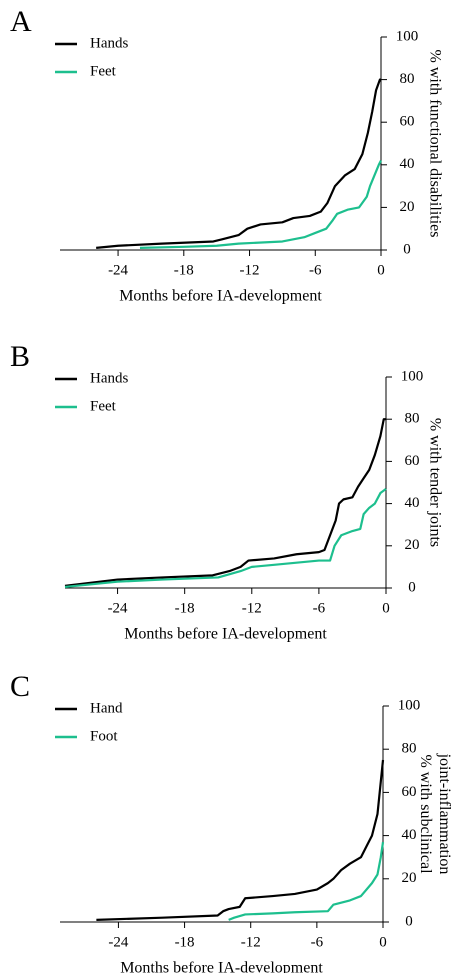  What do you see at coordinates (434, 144) in the screenshot?
I see `y-axis-label: % with functional disabilities` at bounding box center [434, 144].